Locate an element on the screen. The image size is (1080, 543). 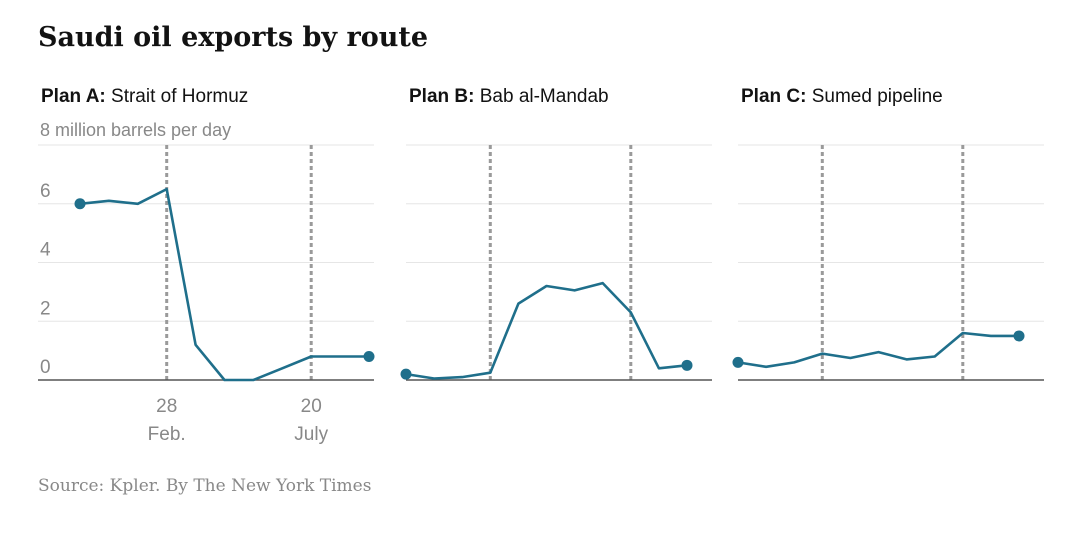
y-axis-label: 8 million barrels per day is located at coordinates (135, 130).